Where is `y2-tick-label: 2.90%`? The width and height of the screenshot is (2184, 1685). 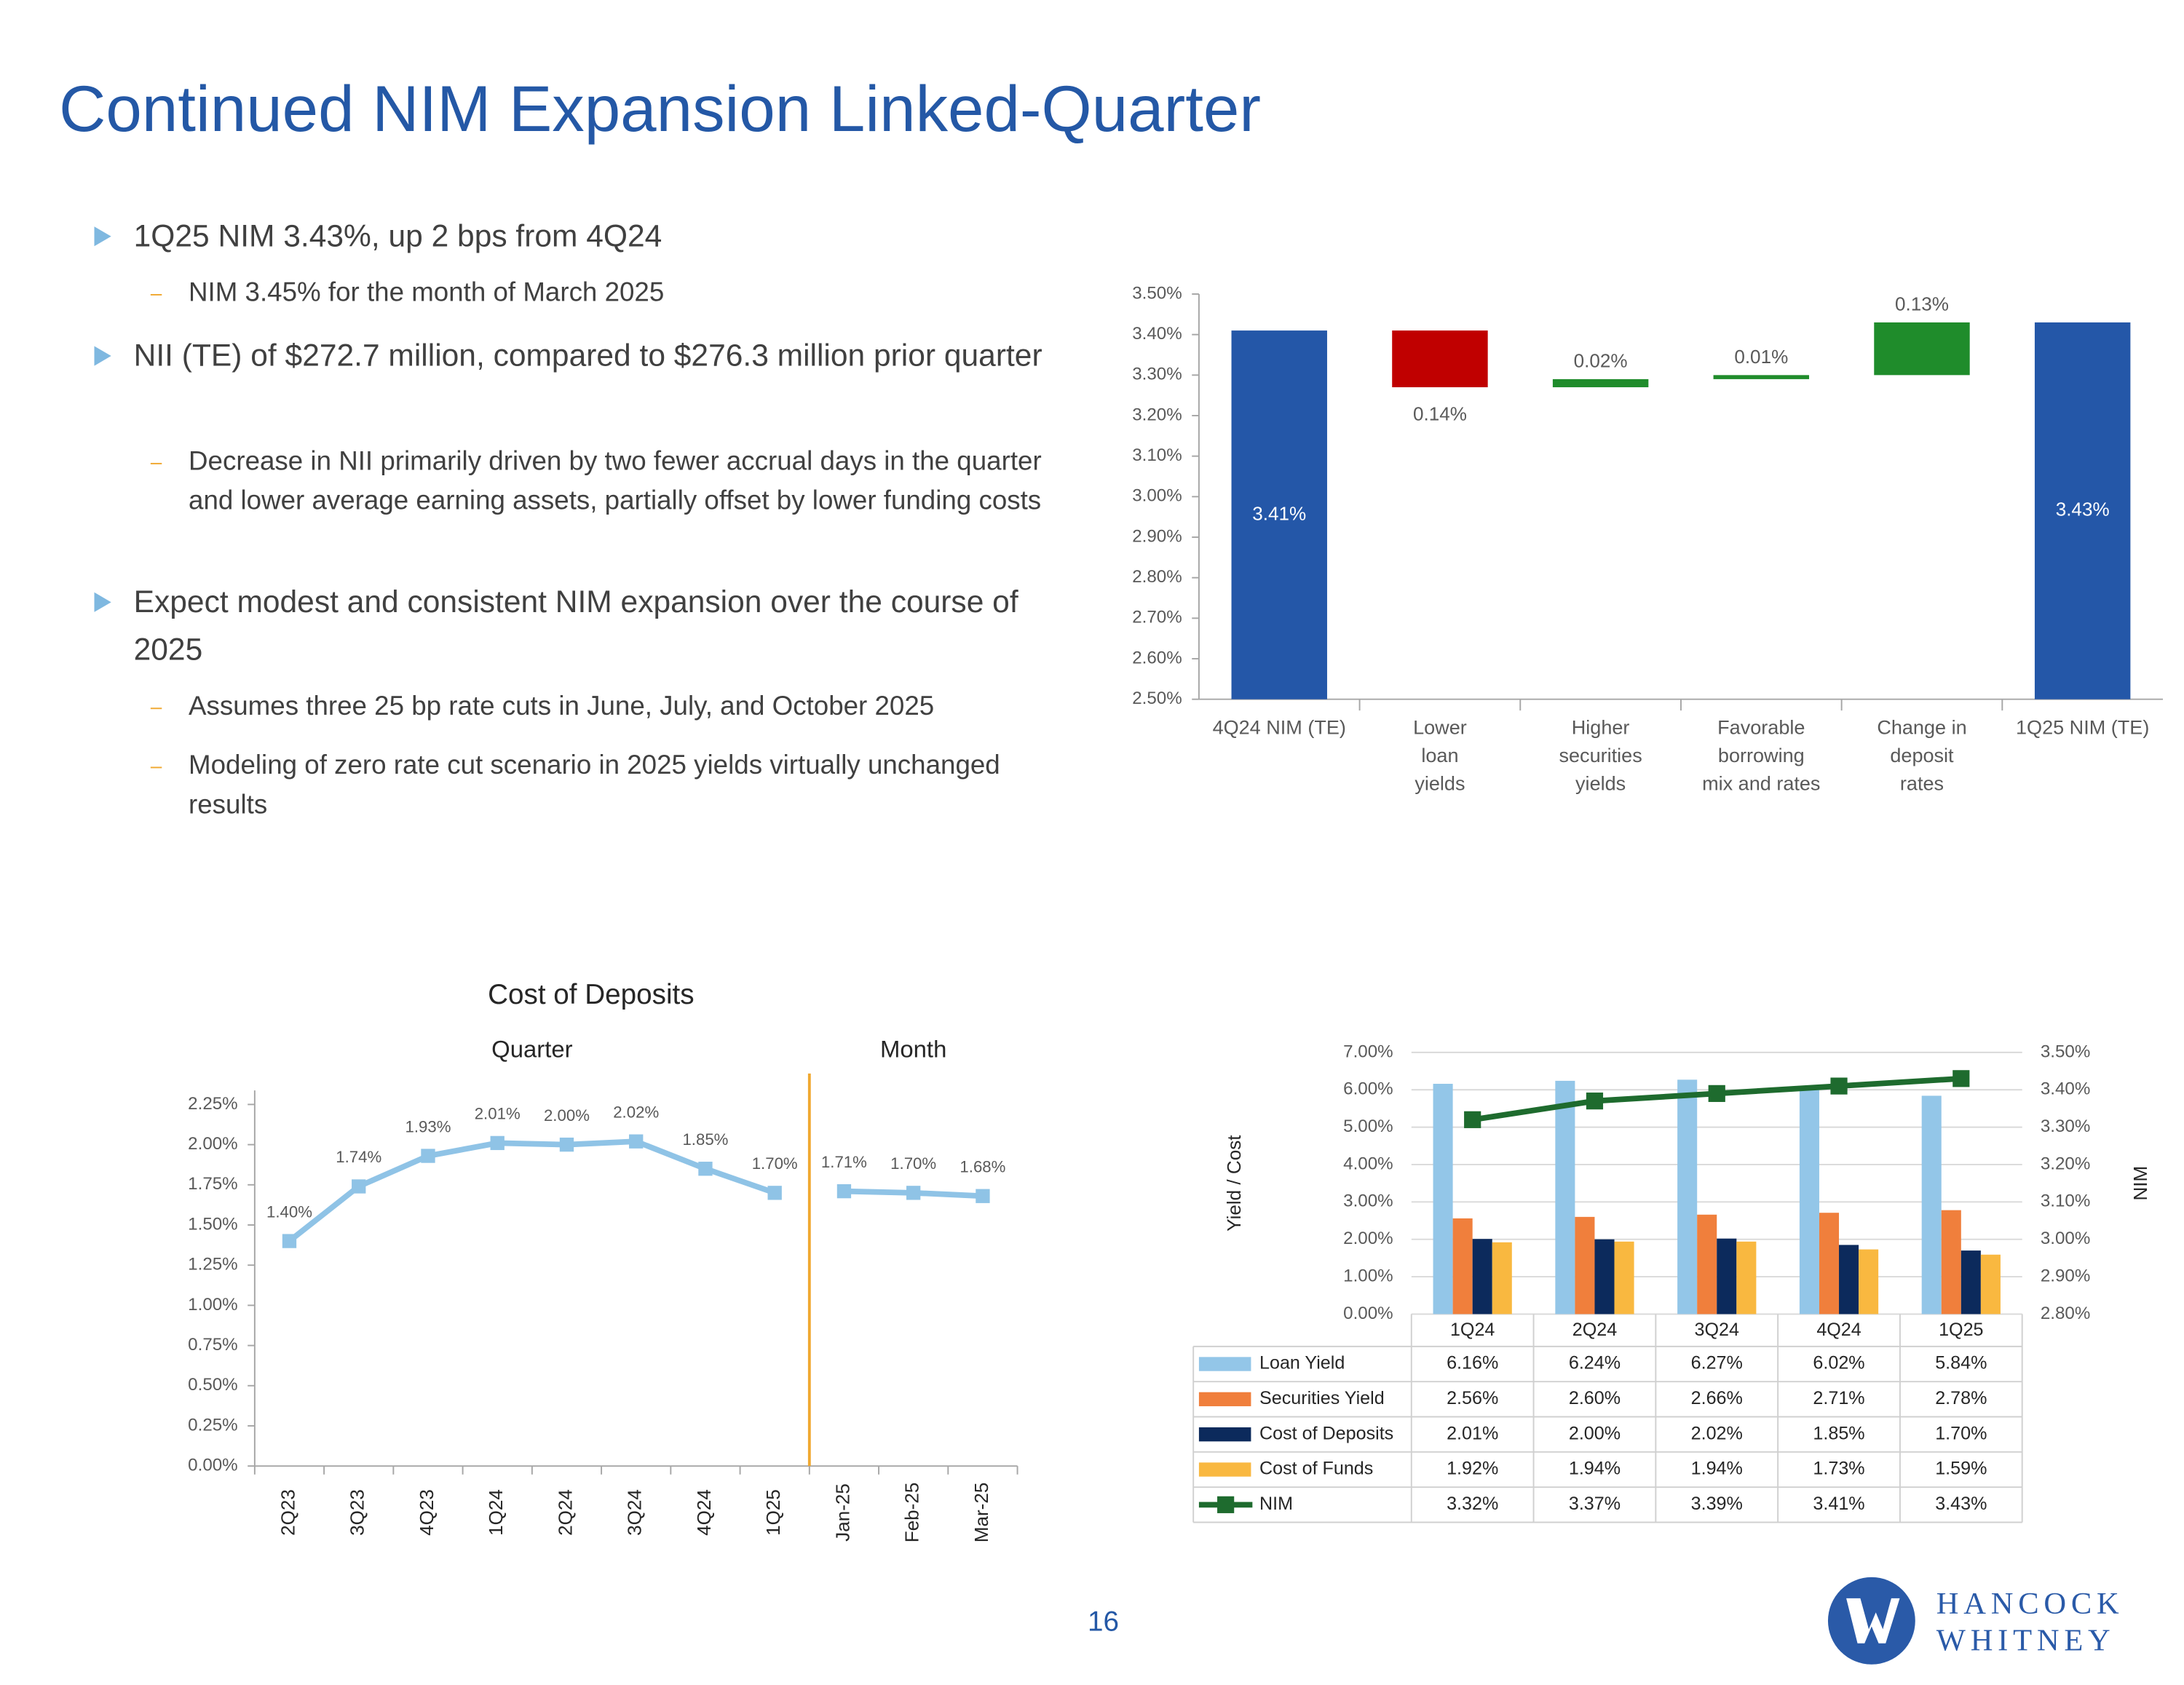
y2-tick-label: 2.90% is located at coordinates (2066, 1275).